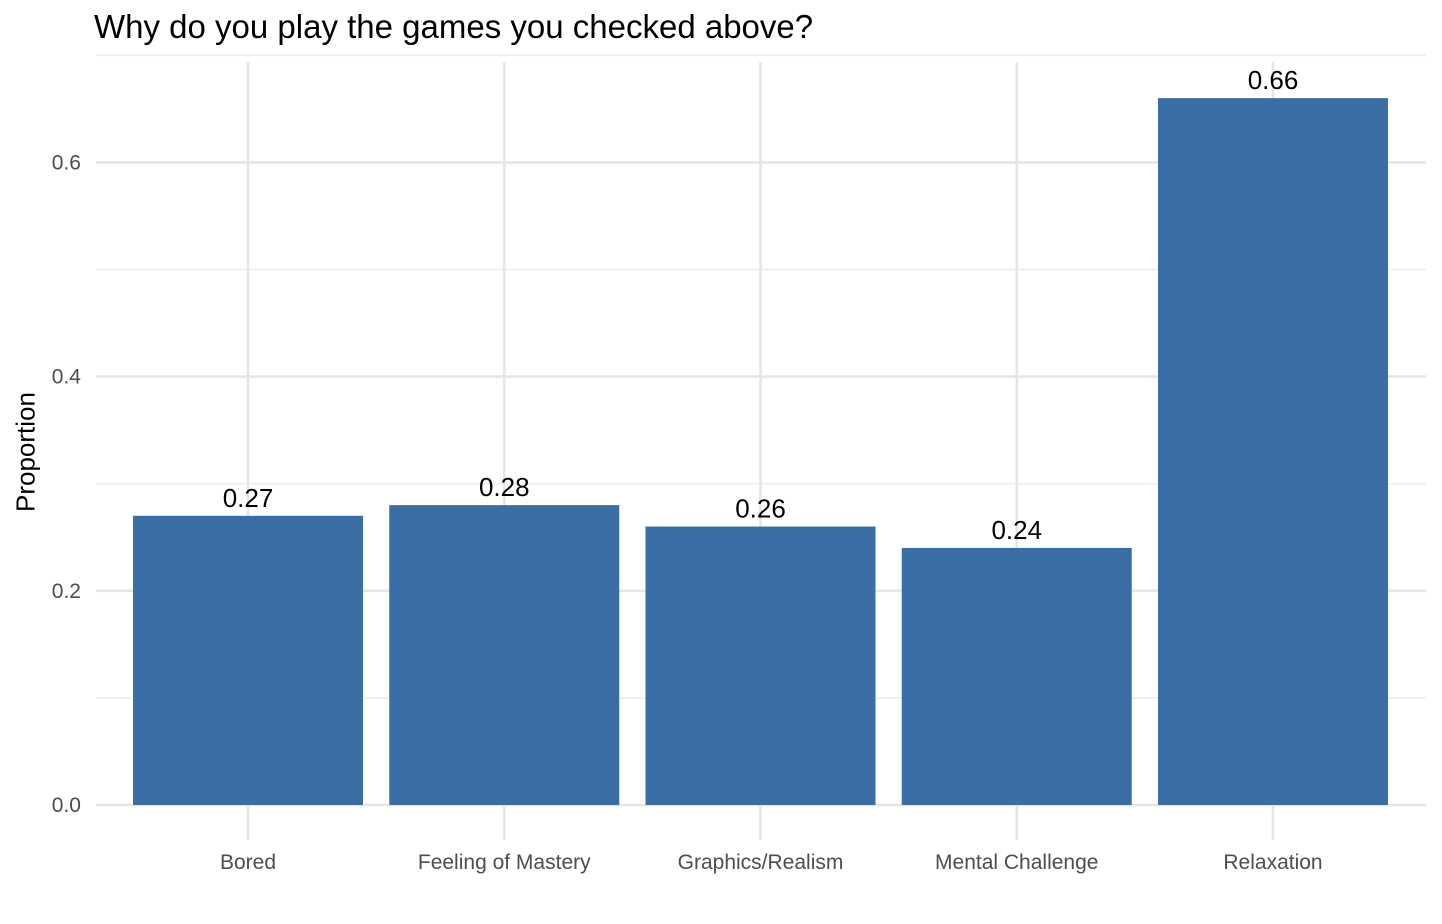 This screenshot has width=1442, height=924. I want to click on y-tick-label: 0.0, so click(66, 805).